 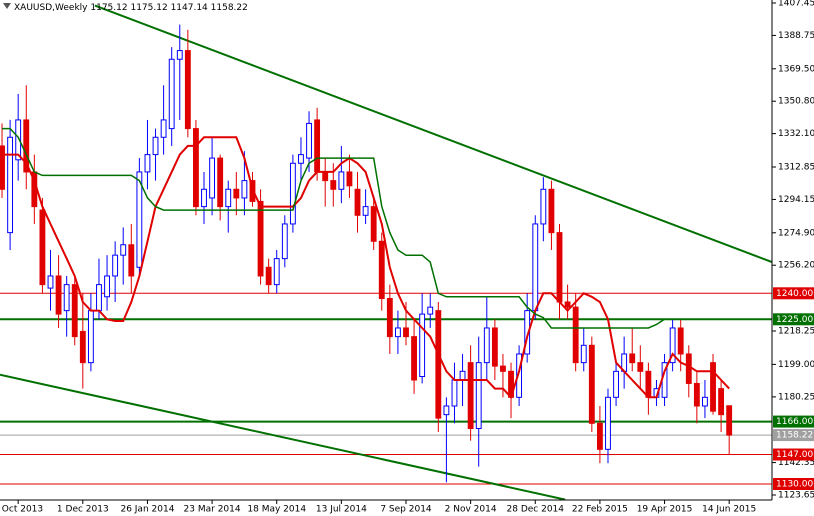 I want to click on x-tick-label: 19 Apr 2015, so click(x=665, y=510).